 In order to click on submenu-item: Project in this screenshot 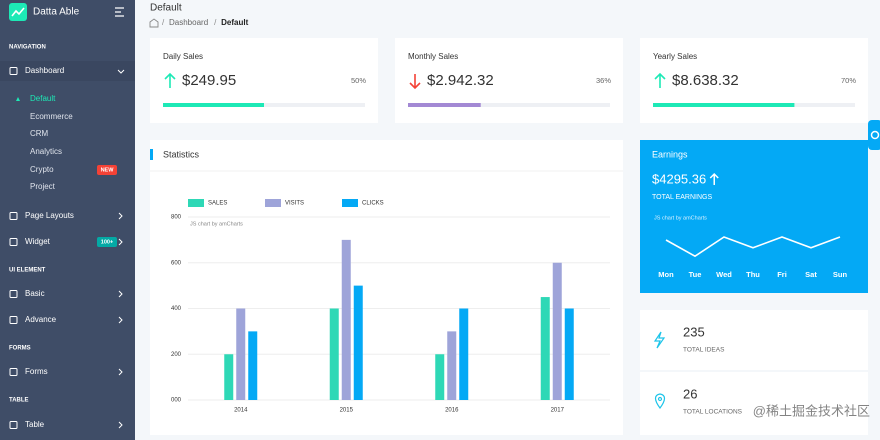, I will do `click(43, 186)`.